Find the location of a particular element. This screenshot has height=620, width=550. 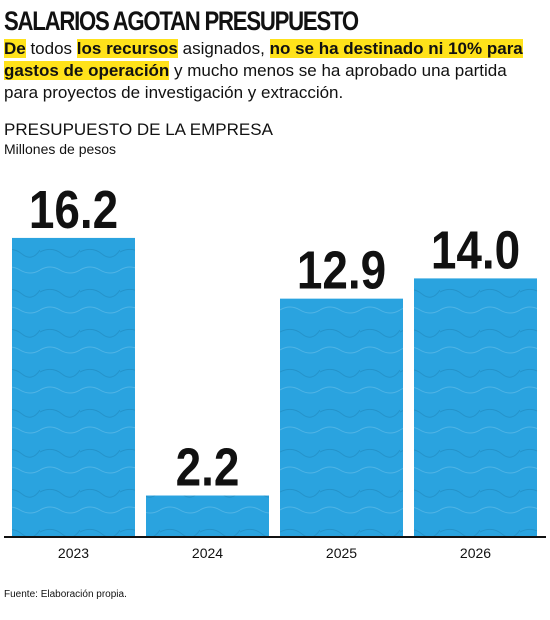

x-tick-label: 2026 is located at coordinates (475, 553).